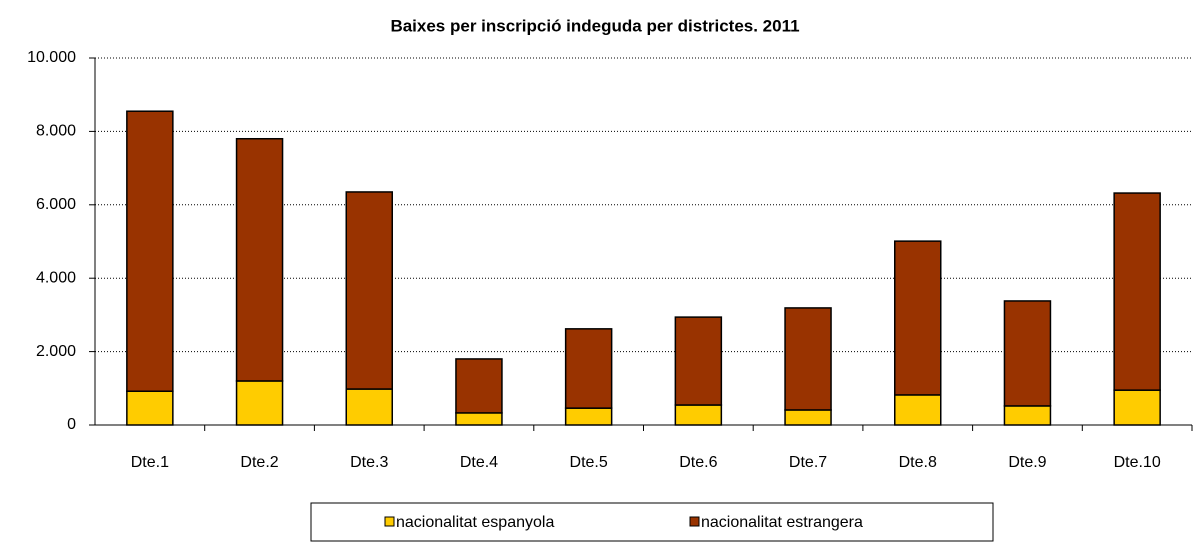  What do you see at coordinates (698, 462) in the screenshot?
I see `x-tick-label: Dte.6` at bounding box center [698, 462].